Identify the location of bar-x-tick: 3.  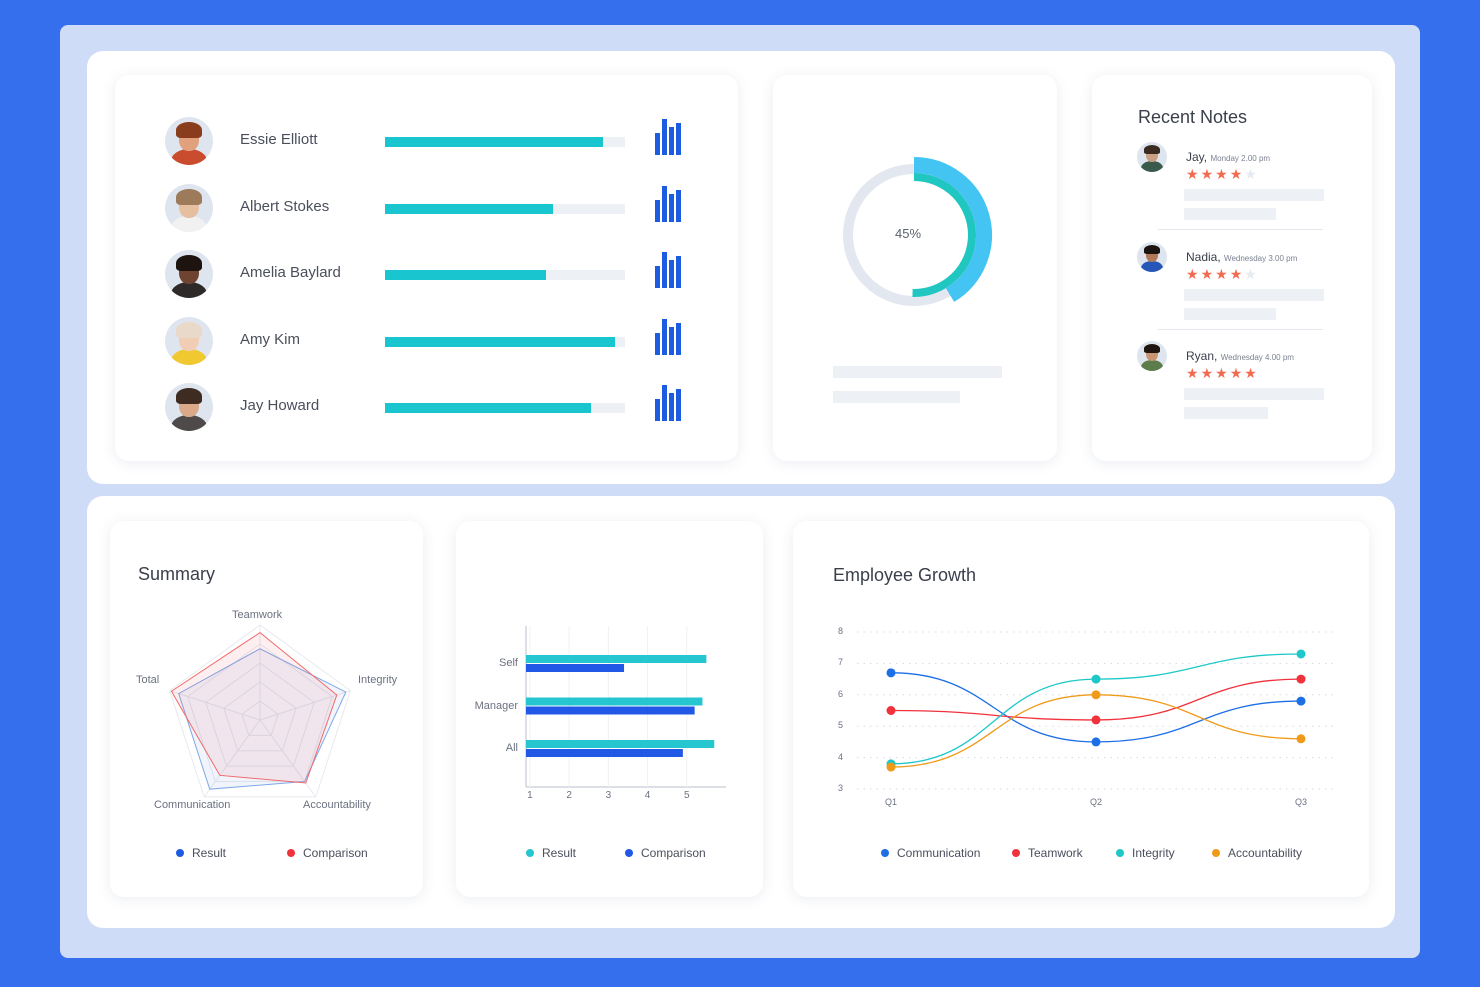
(608, 795).